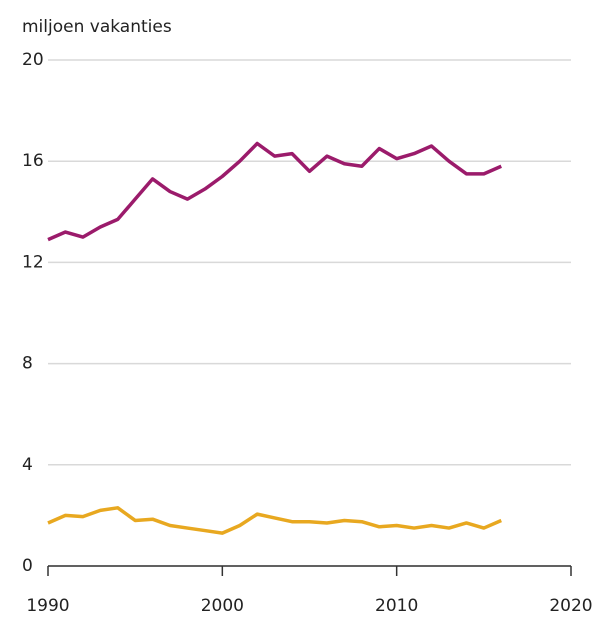 This screenshot has width=601, height=622. Describe the element at coordinates (47, 606) in the screenshot. I see `x-tick-label: 1990` at that location.